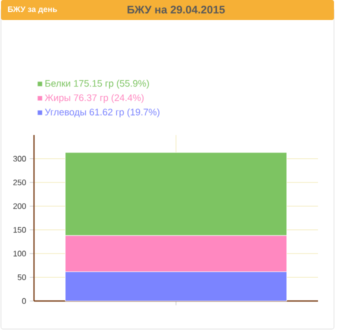 This screenshot has height=330, width=342. I want to click on legend-label: Углеводы 61.62 гр (19.7%), so click(102, 113).